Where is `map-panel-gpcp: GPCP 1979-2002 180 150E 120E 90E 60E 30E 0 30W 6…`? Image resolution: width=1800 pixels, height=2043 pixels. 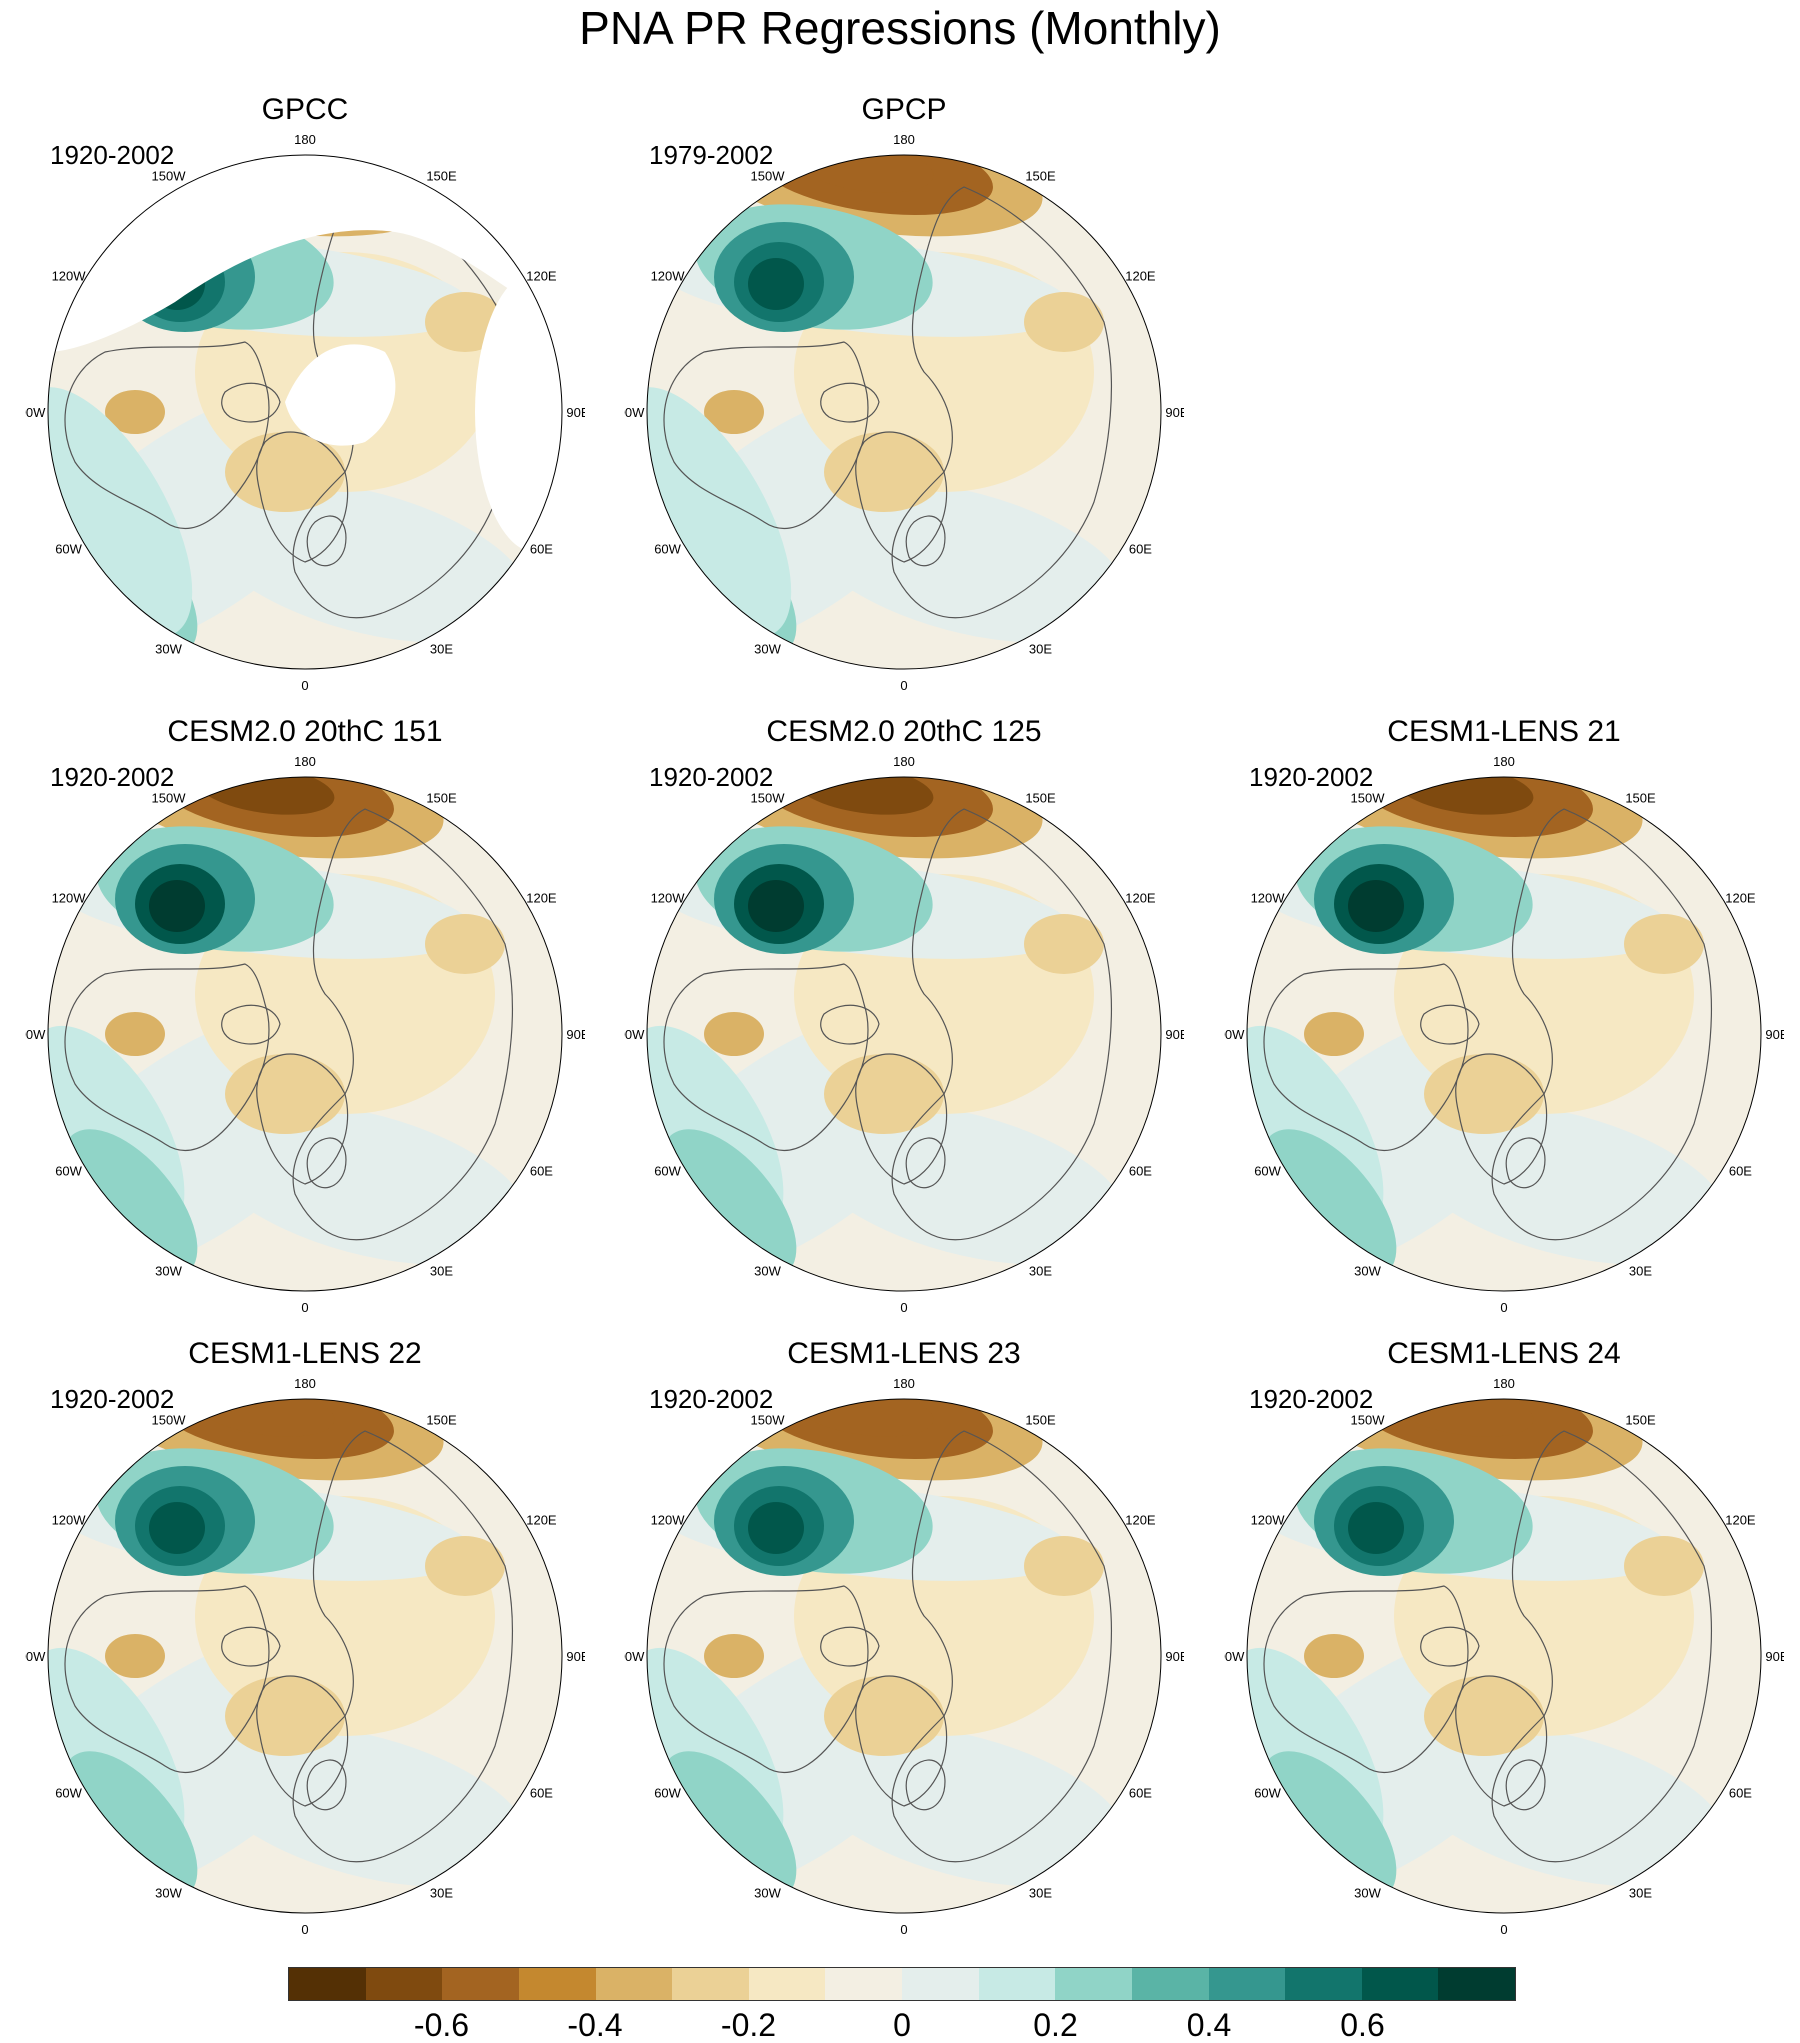
map-panel-gpcp: GPCP 1979-2002 180 150E 120E 90E 60E 30E 0 30W 6… is located at coordinates (904, 402).